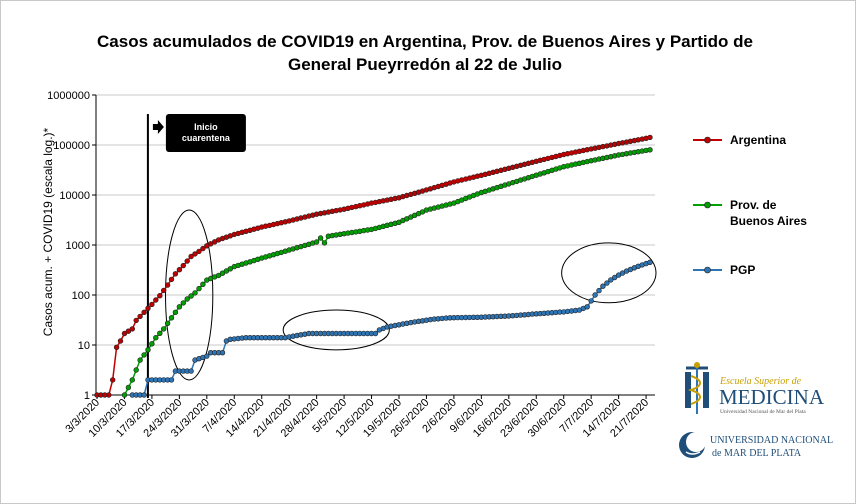 This screenshot has width=856, height=504. What do you see at coordinates (48, 231) in the screenshot?
I see `y-axis-label: Casos acum. + COVID19 (escala log.)*` at bounding box center [48, 231].